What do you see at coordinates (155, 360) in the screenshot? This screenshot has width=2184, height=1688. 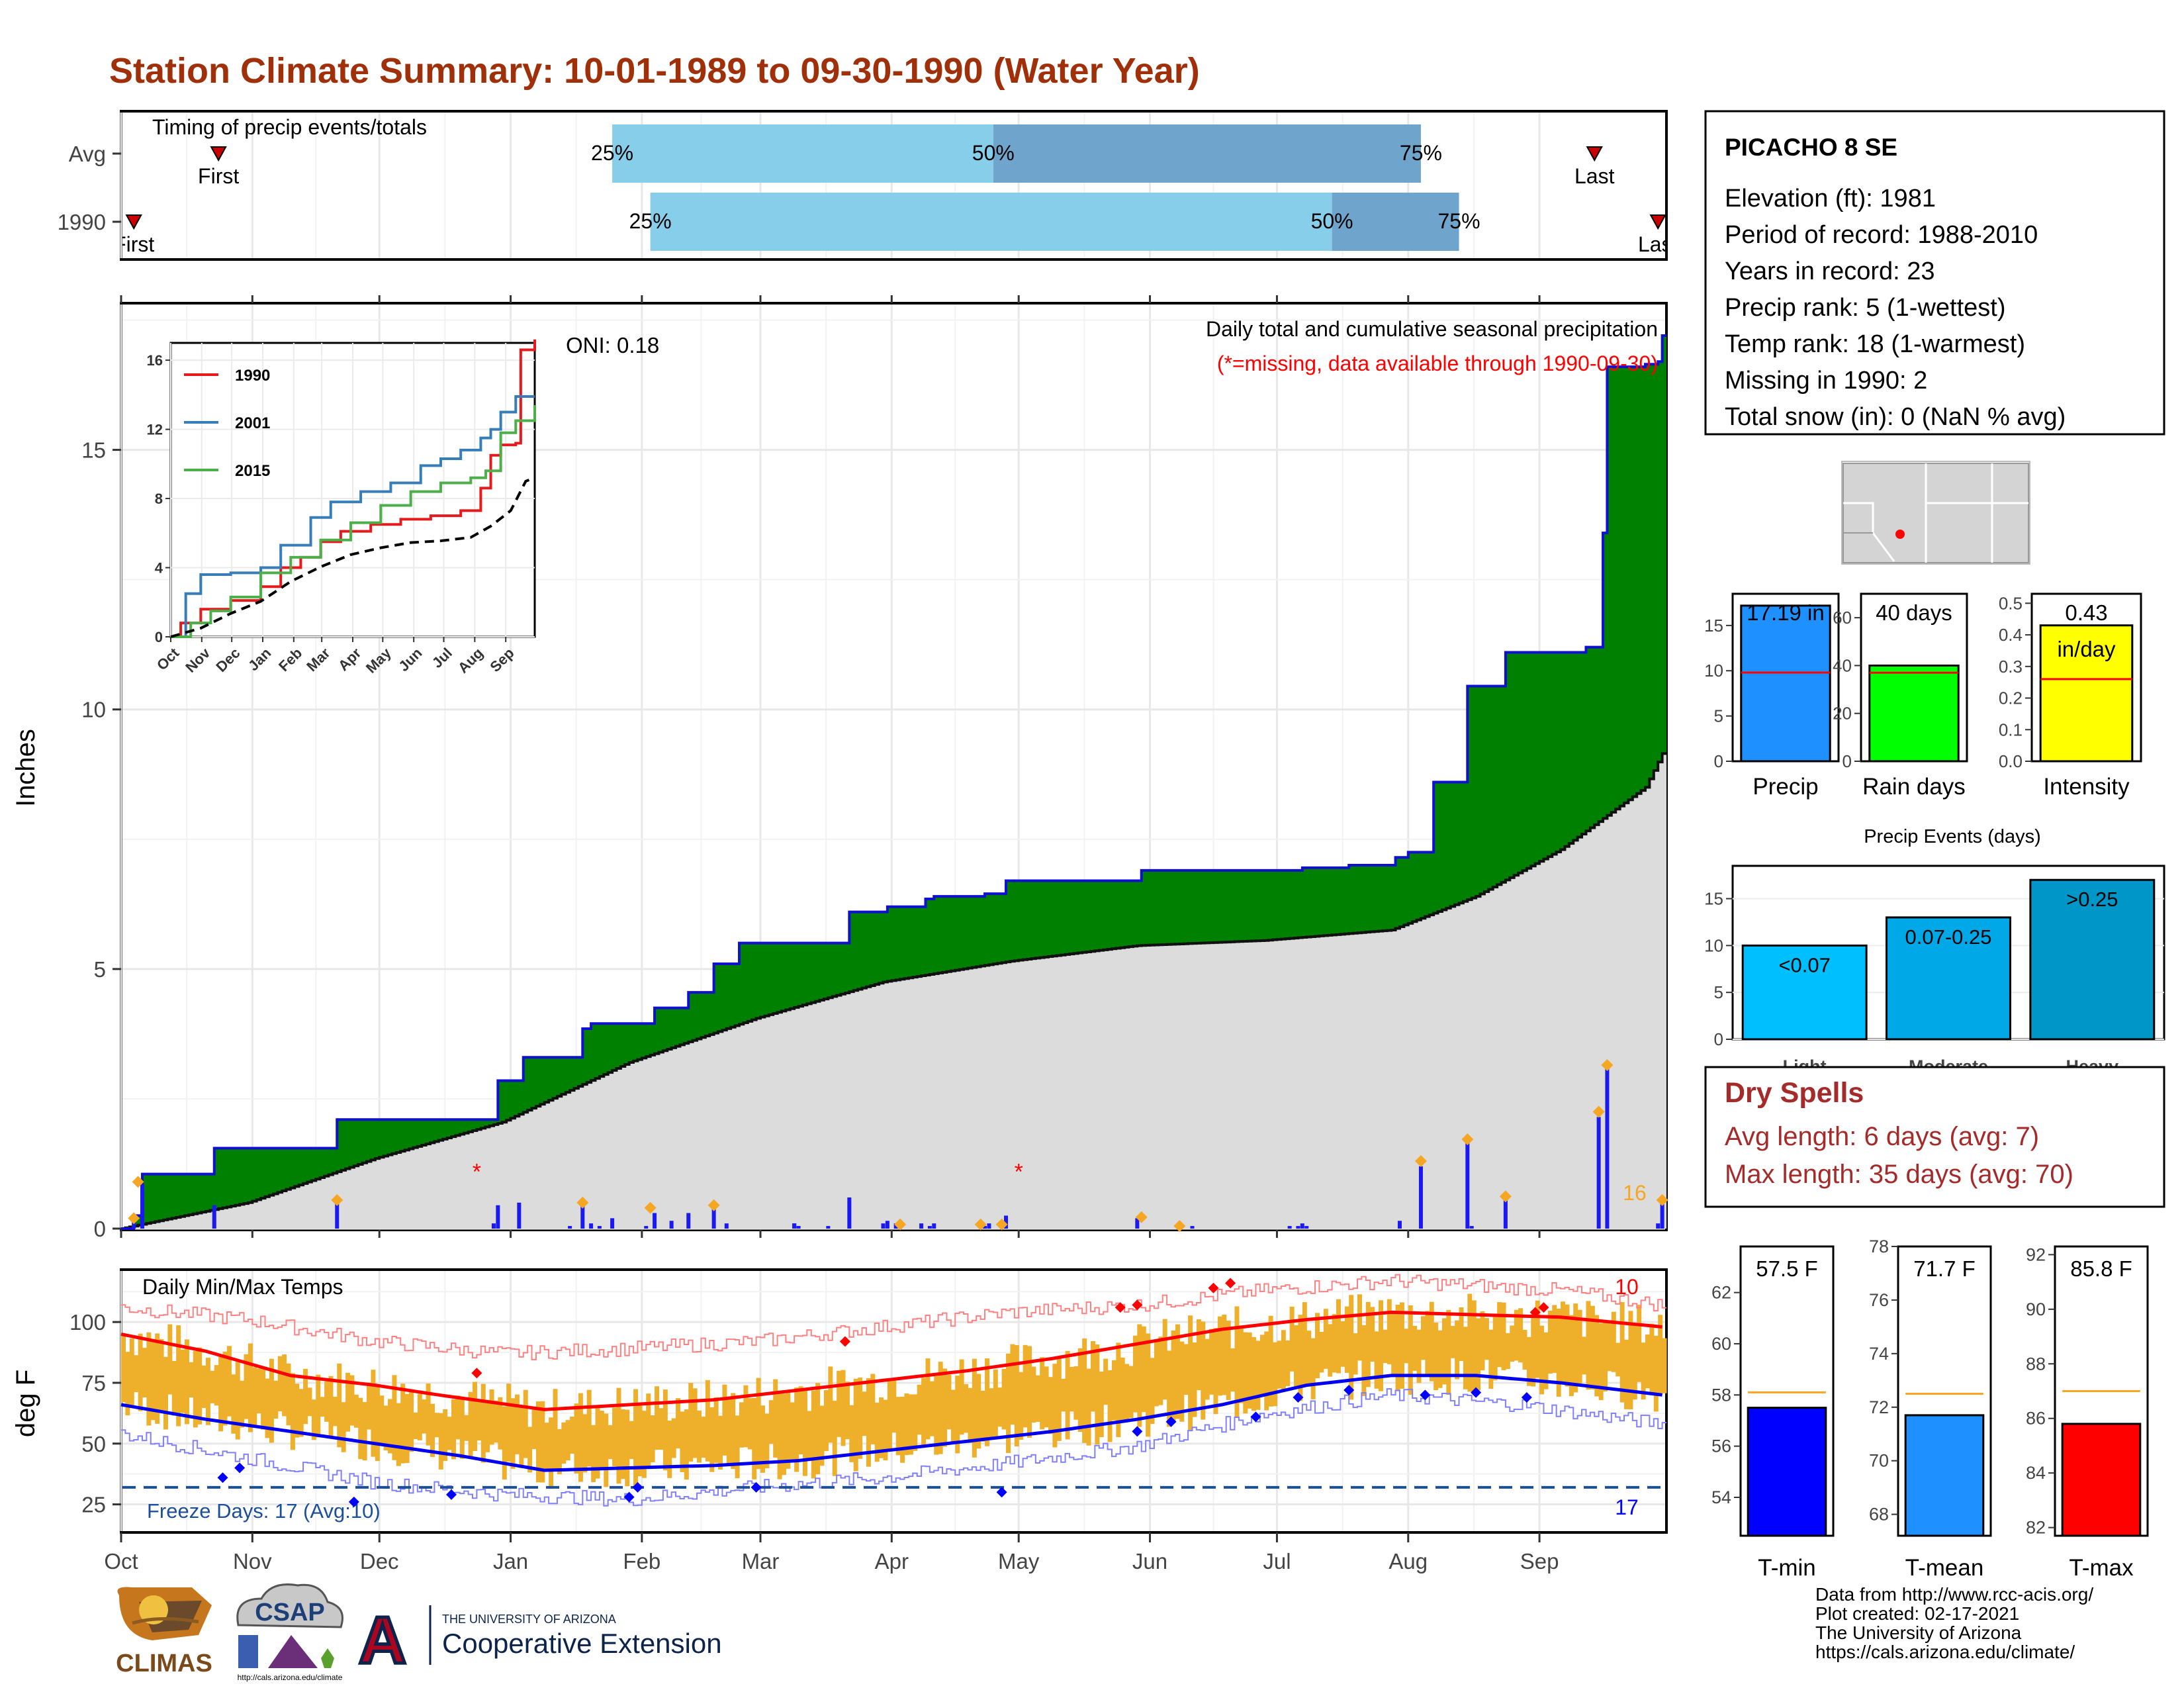 I see `inset-y-tick-label: 16` at bounding box center [155, 360].